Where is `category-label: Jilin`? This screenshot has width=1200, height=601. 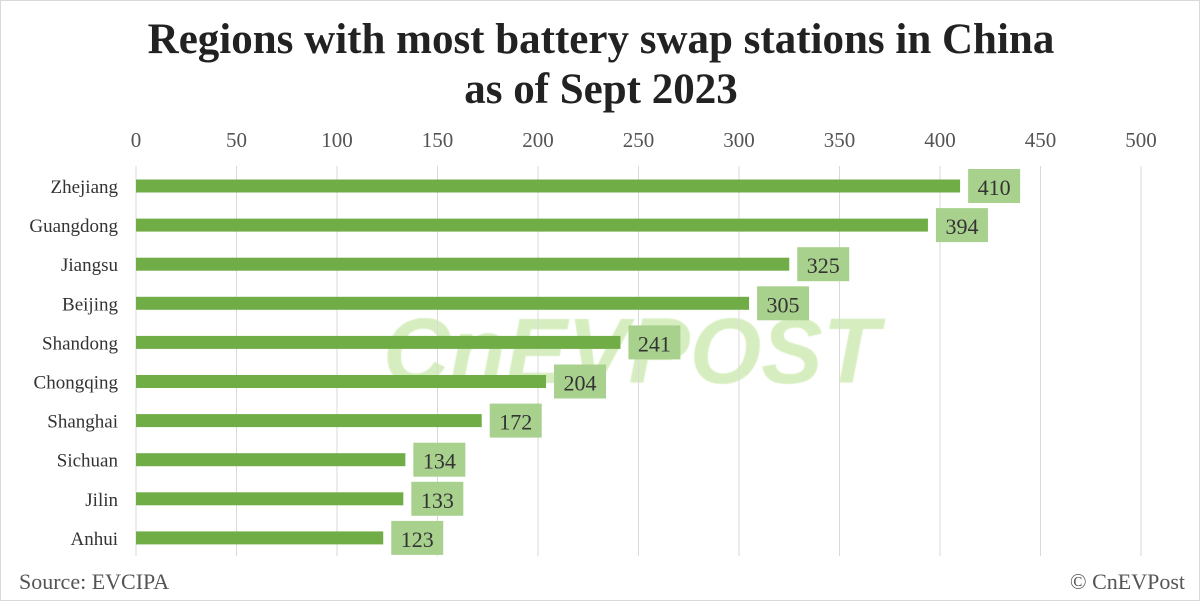 category-label: Jilin is located at coordinates (101, 500).